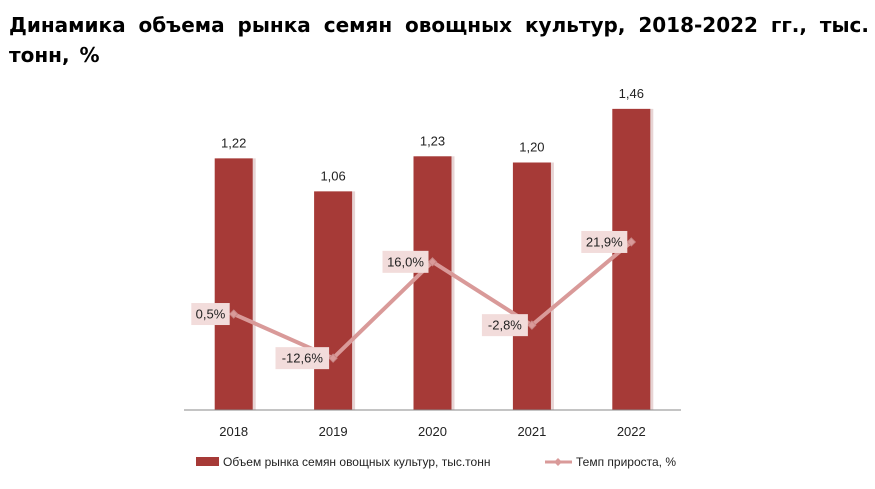 Image resolution: width=875 pixels, height=489 pixels. I want to click on x-tick-label: 2018, so click(233, 431).